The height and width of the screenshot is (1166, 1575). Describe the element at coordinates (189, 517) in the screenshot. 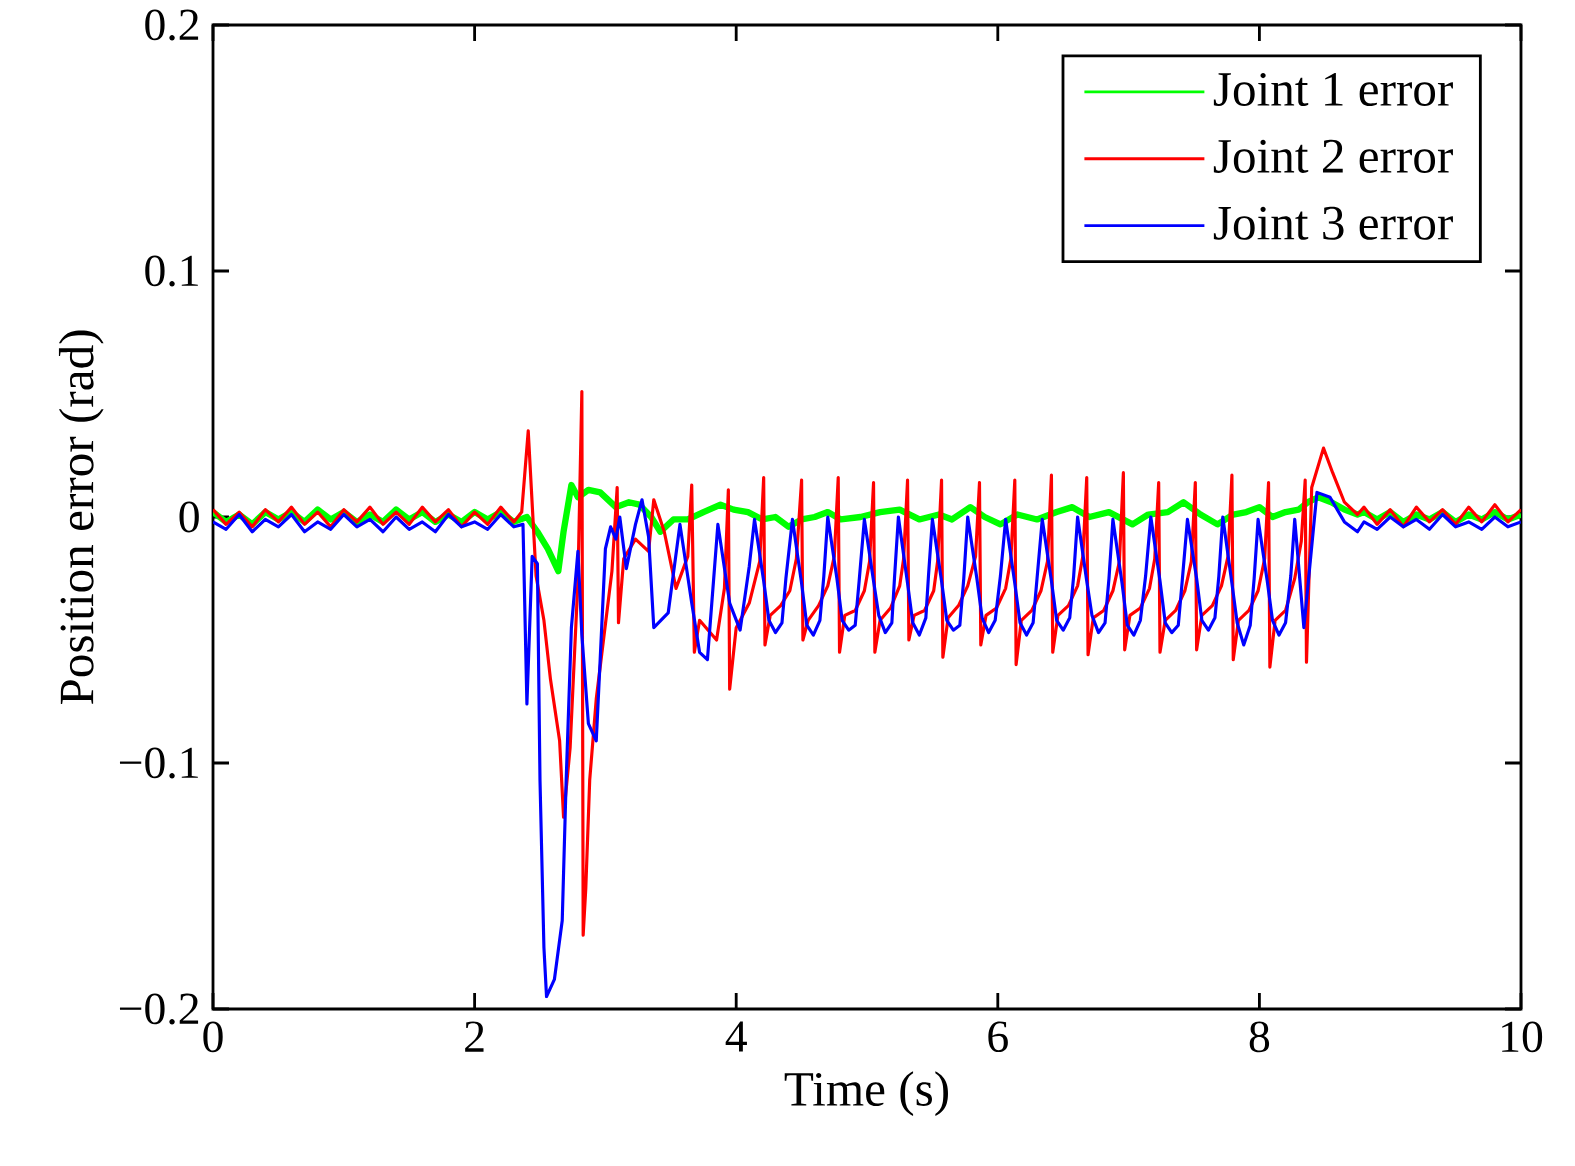

I see `y-tick-label: 0` at that location.